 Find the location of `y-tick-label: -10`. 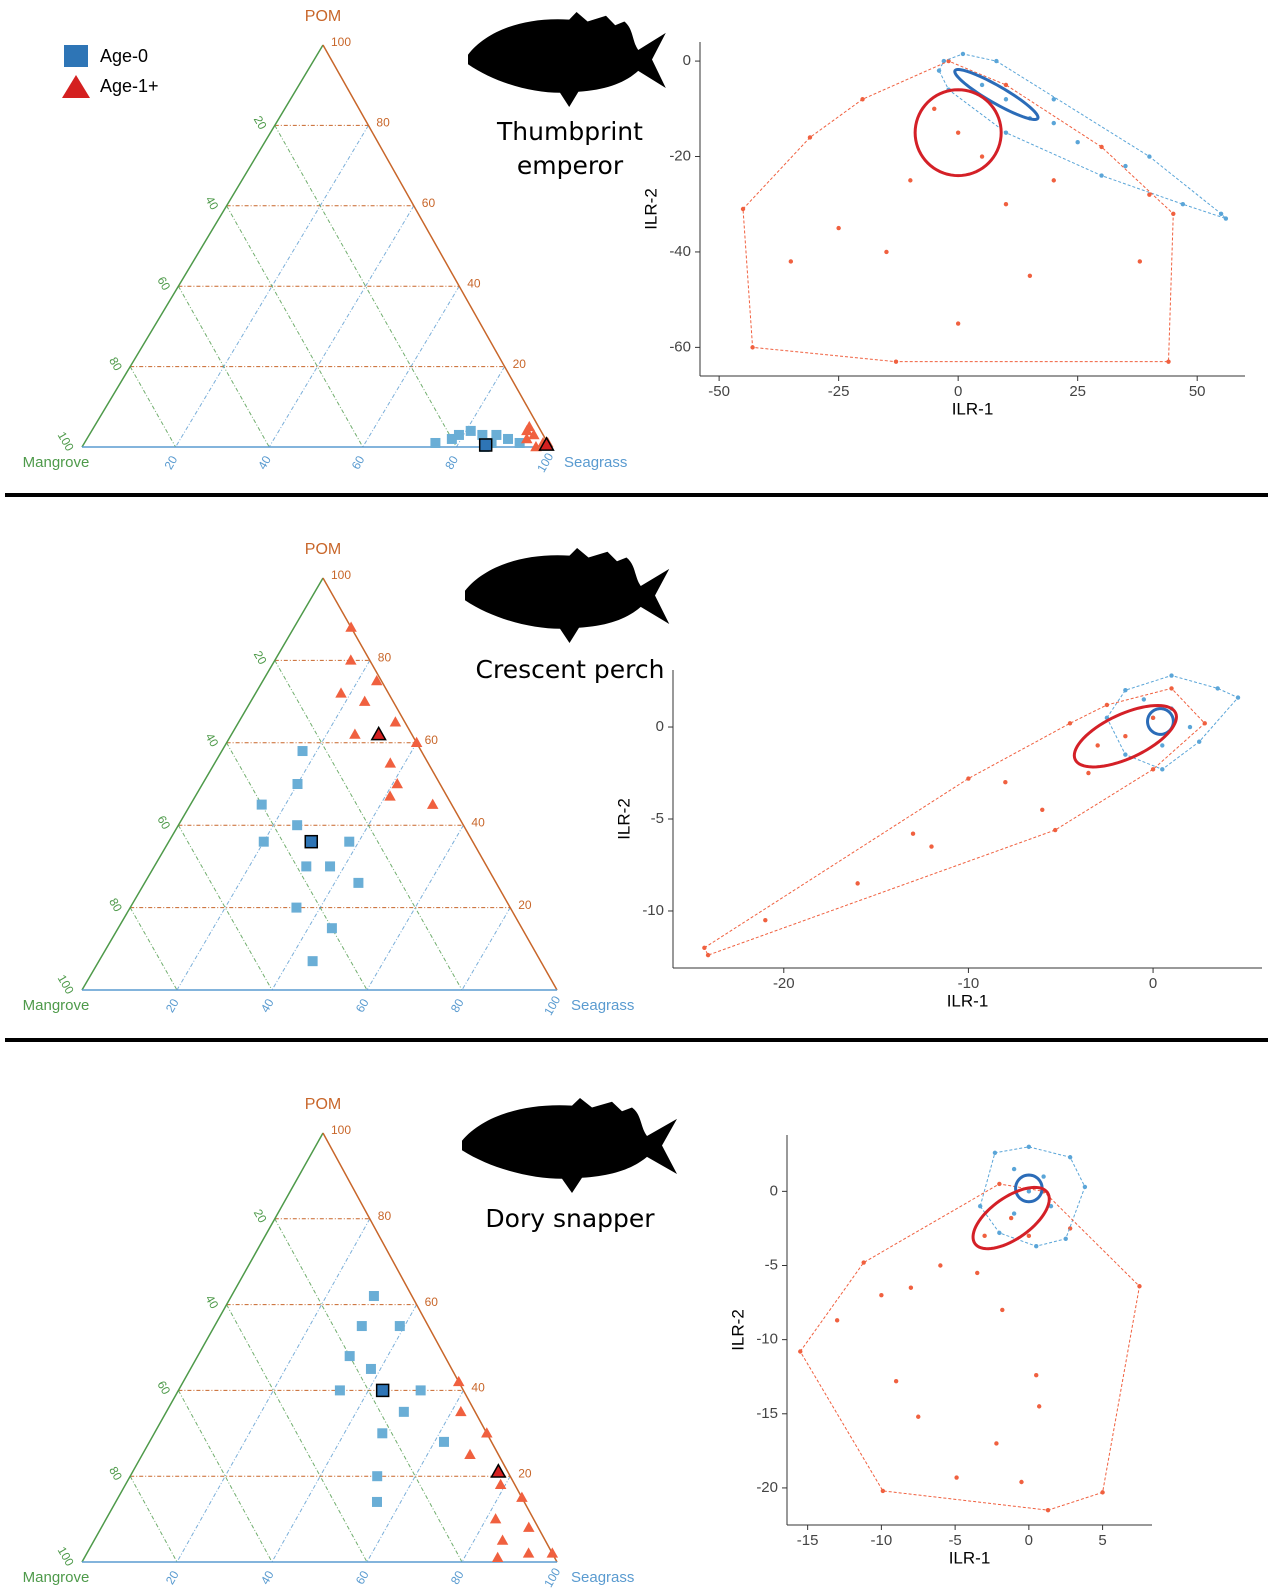

y-tick-label: -10 is located at coordinates (767, 1339).